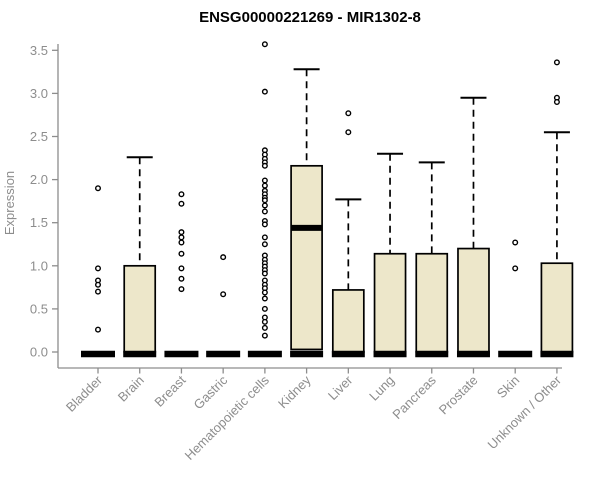 The width and height of the screenshot is (600, 500). What do you see at coordinates (340, 387) in the screenshot?
I see `x-category-label: Liver` at bounding box center [340, 387].